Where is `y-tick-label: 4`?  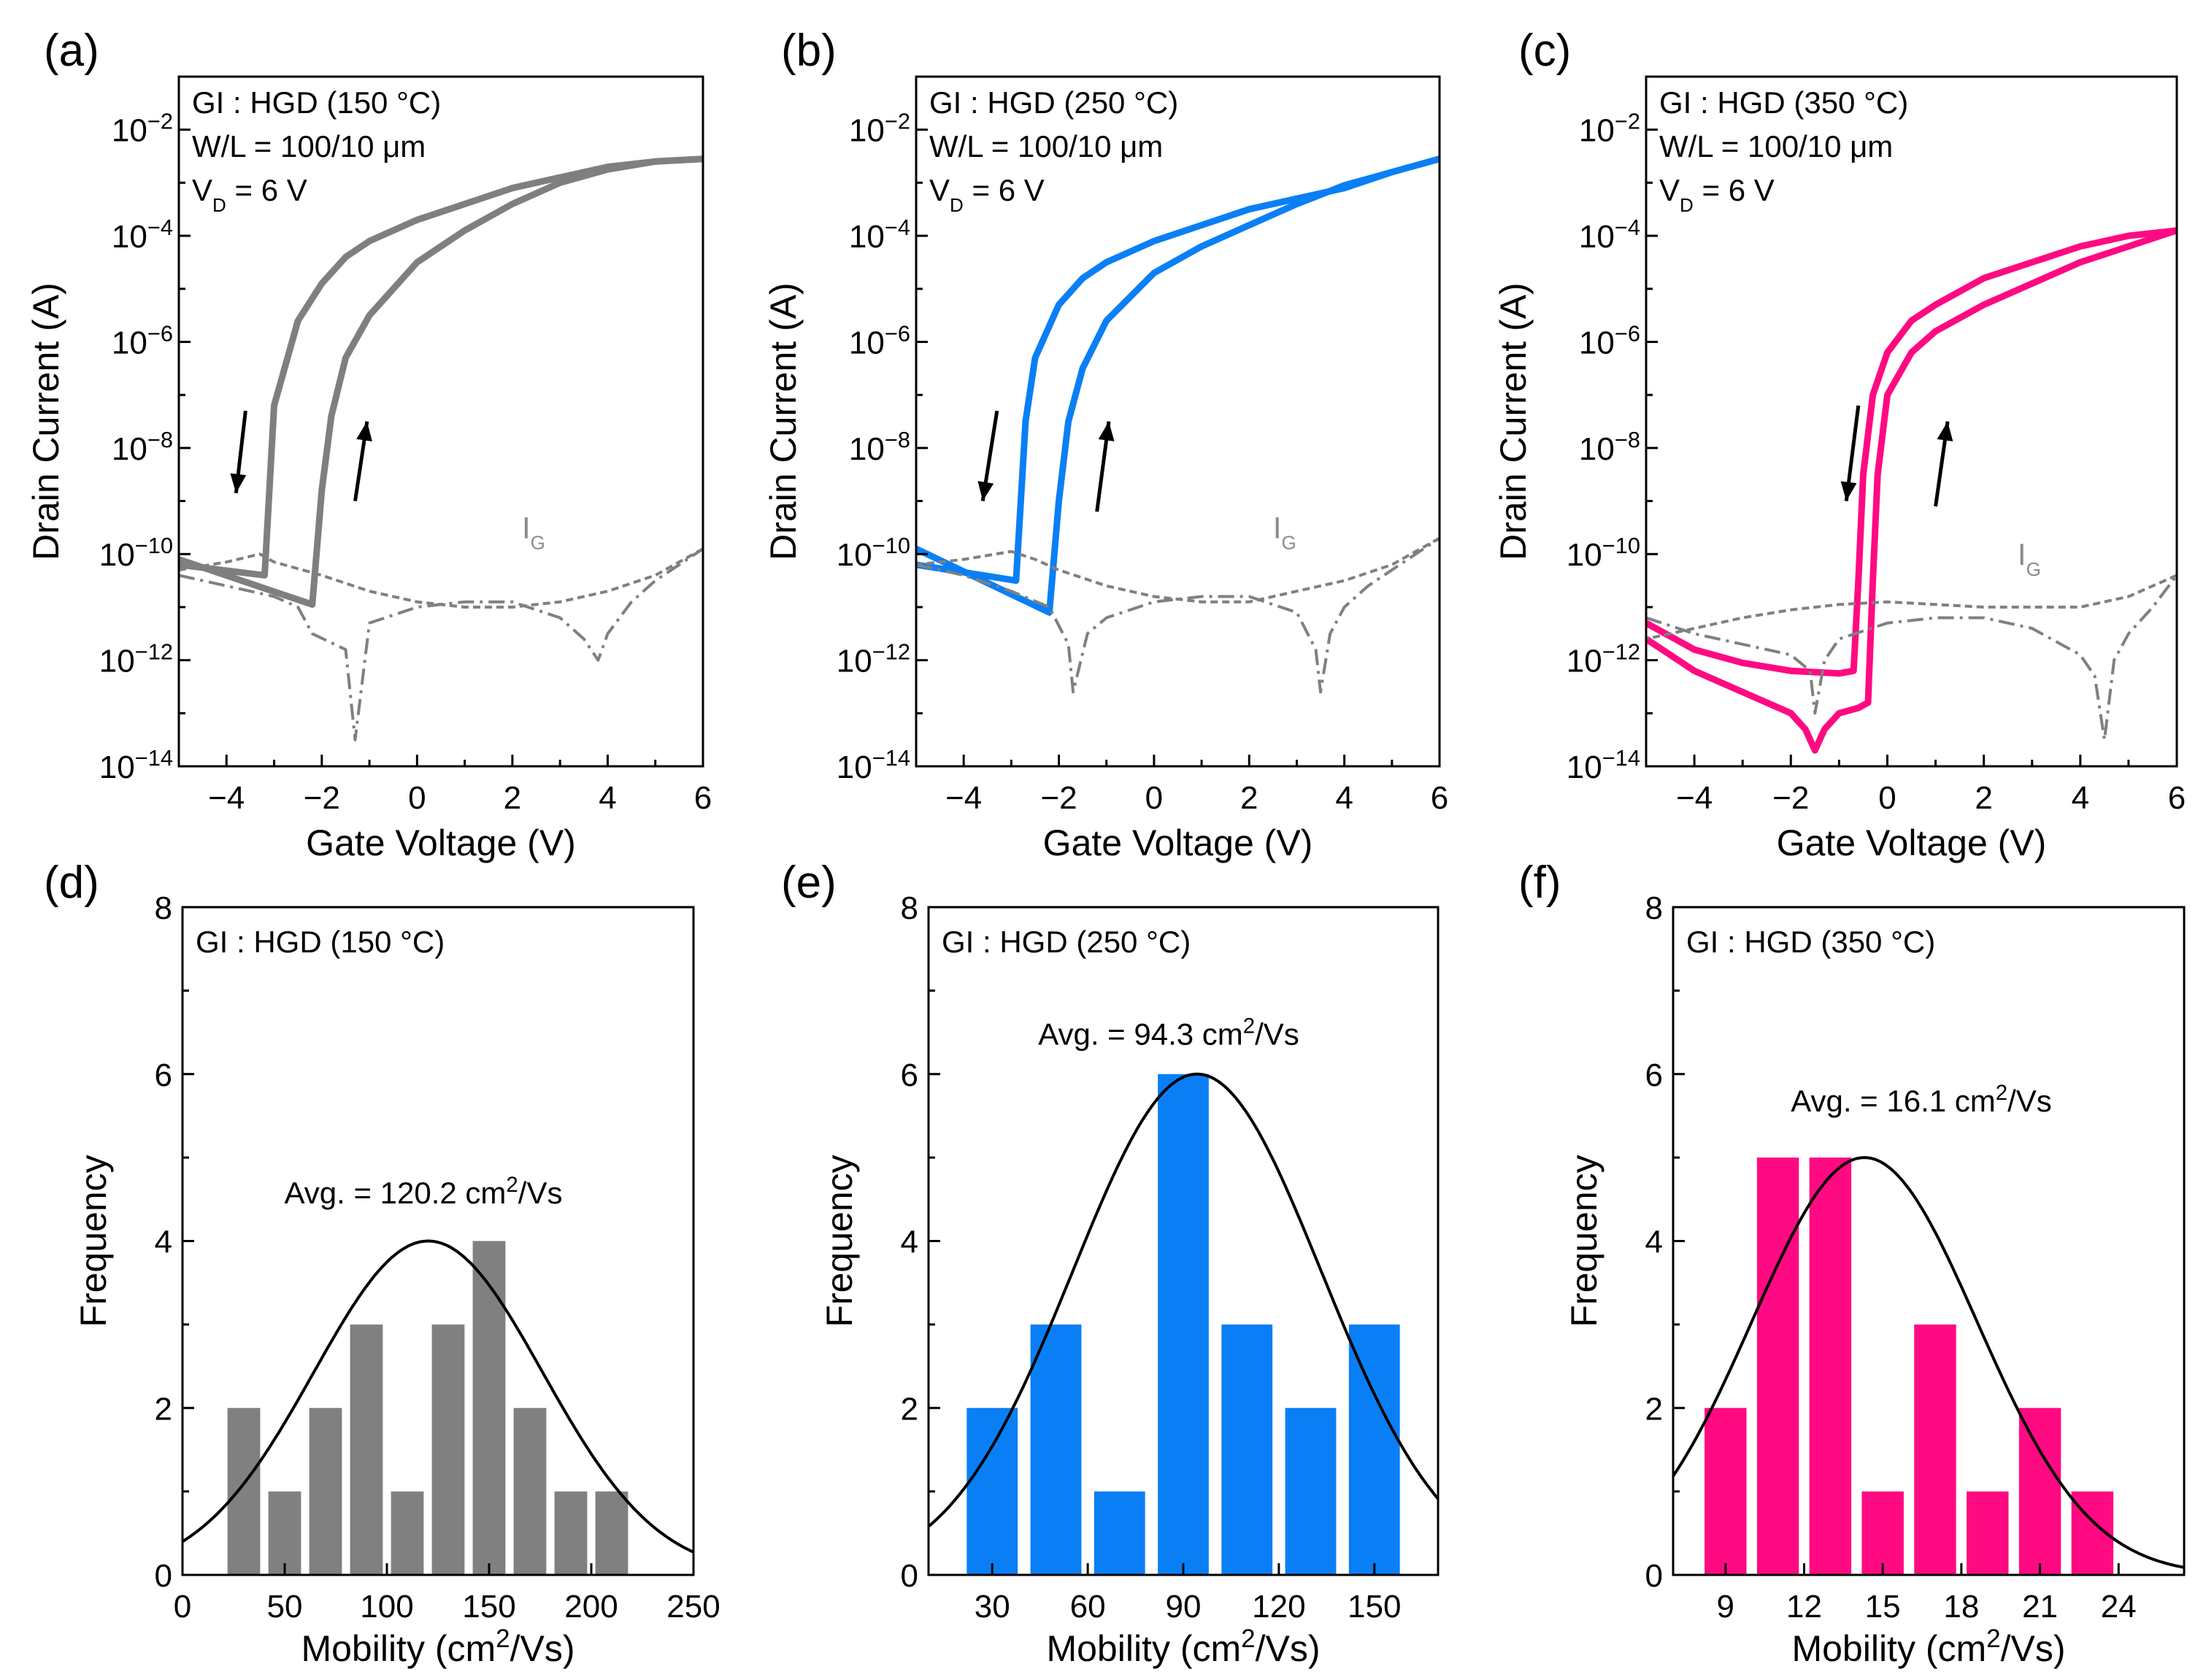 y-tick-label: 4 is located at coordinates (163, 1242).